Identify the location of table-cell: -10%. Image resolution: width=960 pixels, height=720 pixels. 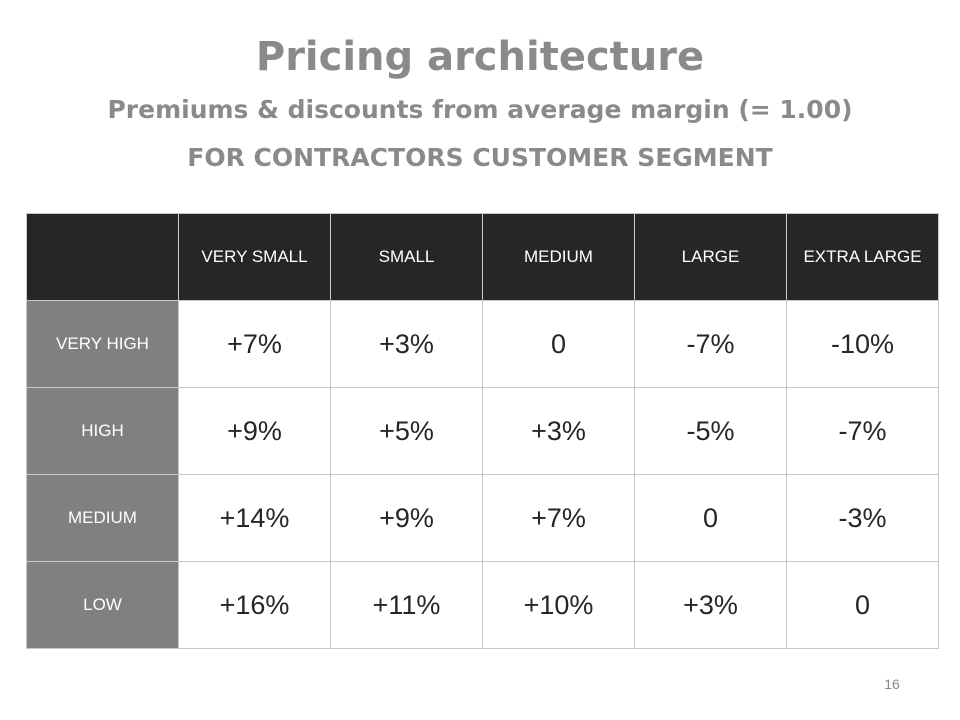
(862, 344).